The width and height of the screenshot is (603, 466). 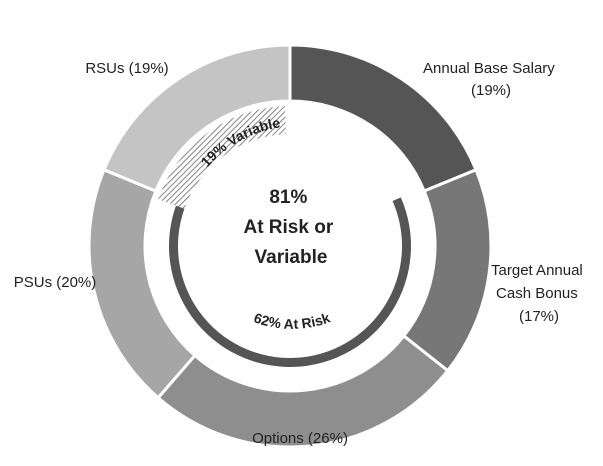 What do you see at coordinates (126, 68) in the screenshot?
I see `slice-label-rsus: RSUs (19%)` at bounding box center [126, 68].